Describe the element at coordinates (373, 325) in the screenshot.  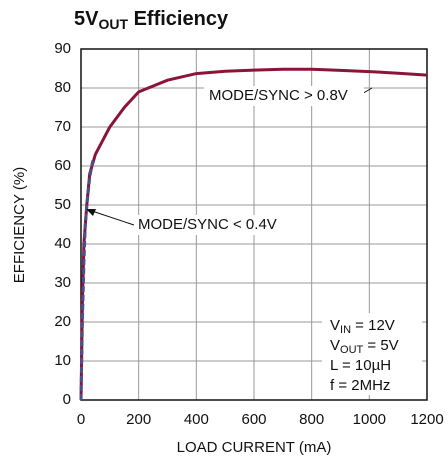
I see `annotation-part: = 12V` at that location.